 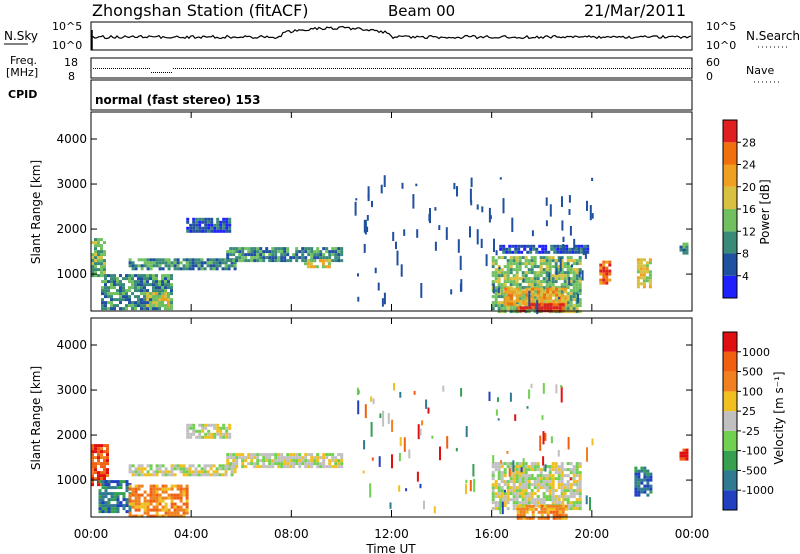 What do you see at coordinates (71, 274) in the screenshot?
I see `y-tick-label: 1000` at bounding box center [71, 274].